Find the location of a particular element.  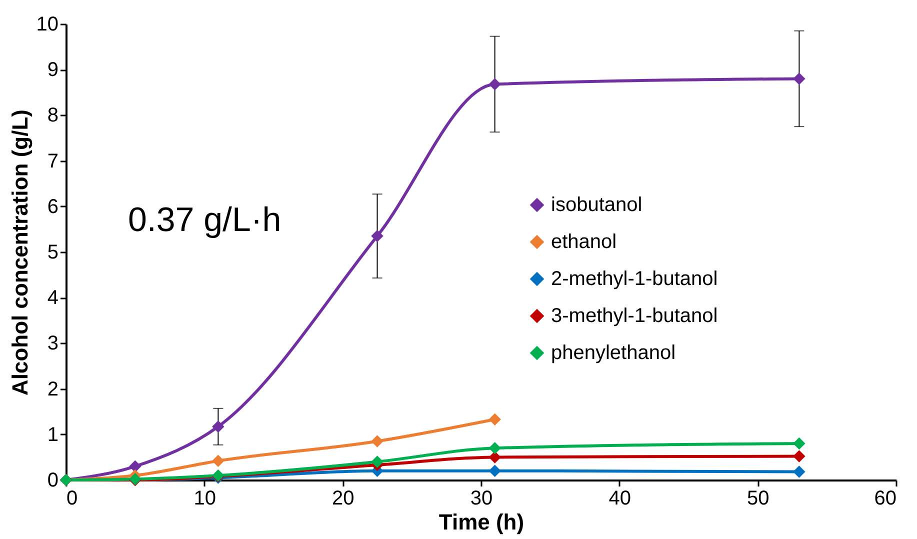

x-tick-label: 50 is located at coordinates (758, 499).